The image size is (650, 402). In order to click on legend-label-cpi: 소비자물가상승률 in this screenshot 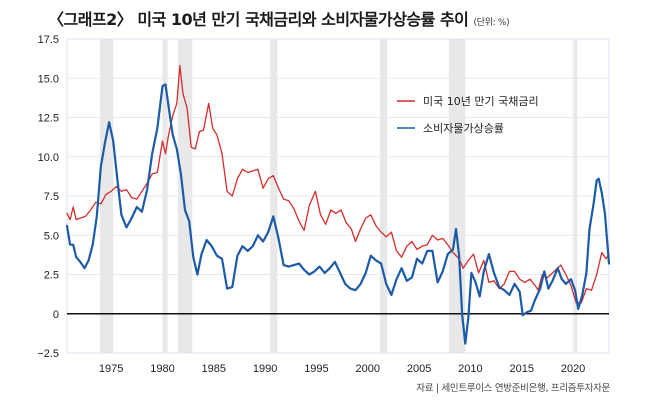, I will do `click(463, 128)`.